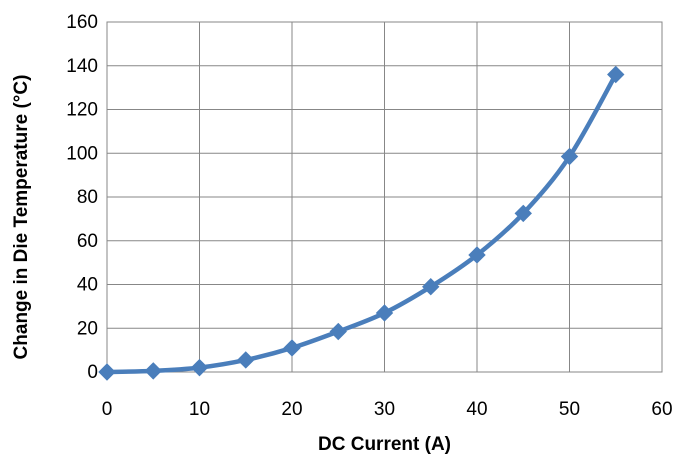  Describe the element at coordinates (82, 110) in the screenshot. I see `y-tick-label: 120` at that location.